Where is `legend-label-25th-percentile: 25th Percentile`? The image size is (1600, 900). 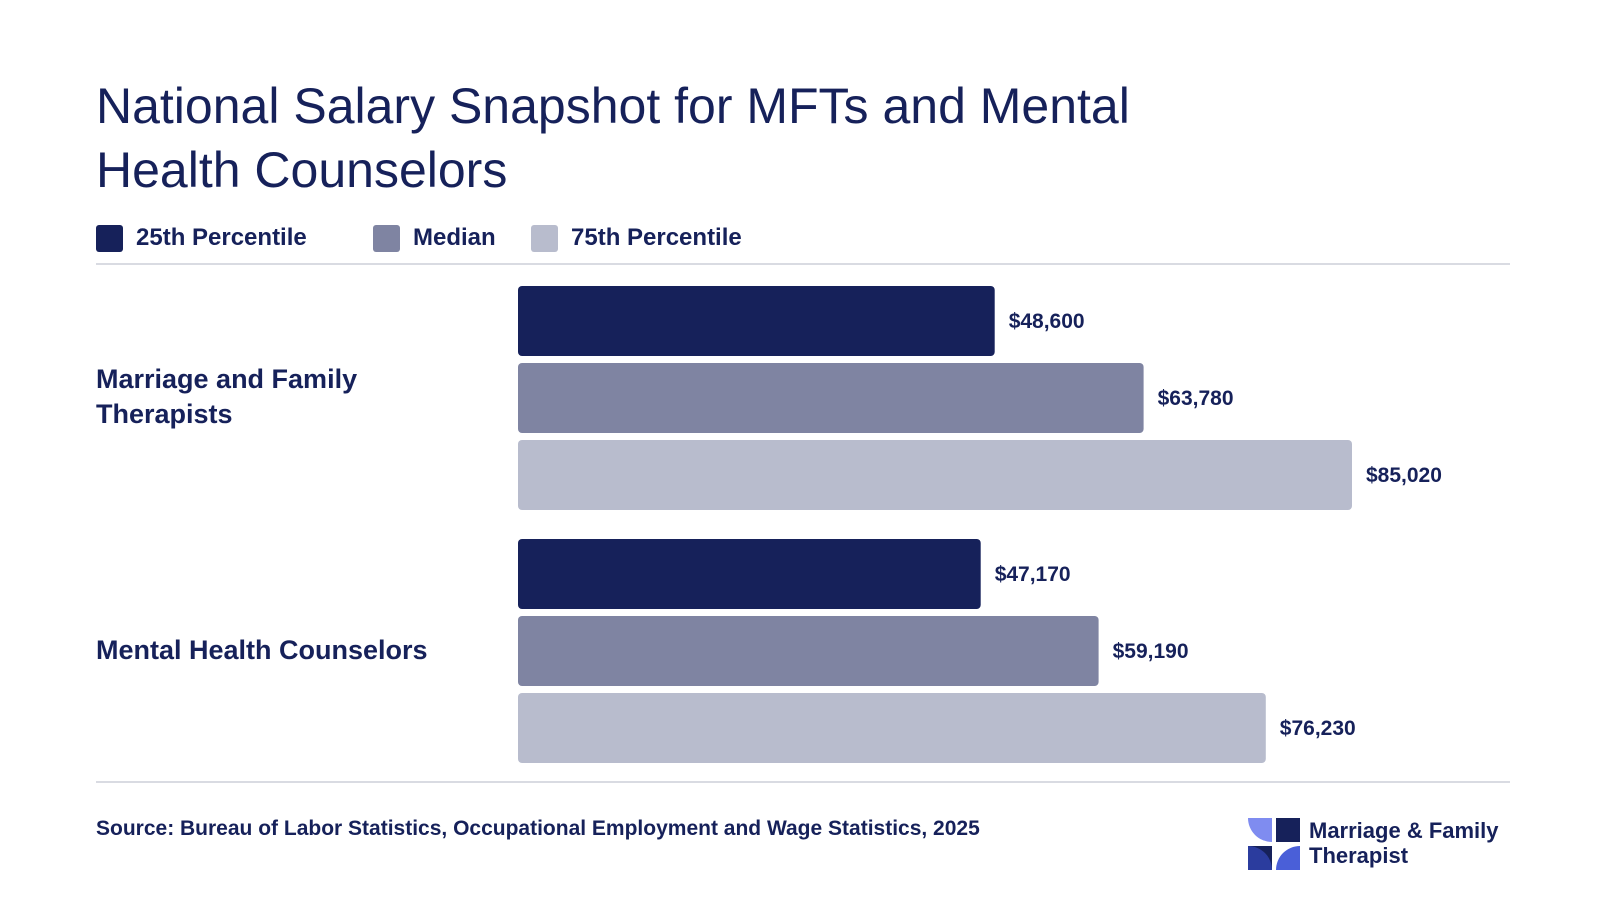 legend-label-25th-percentile: 25th Percentile is located at coordinates (221, 237).